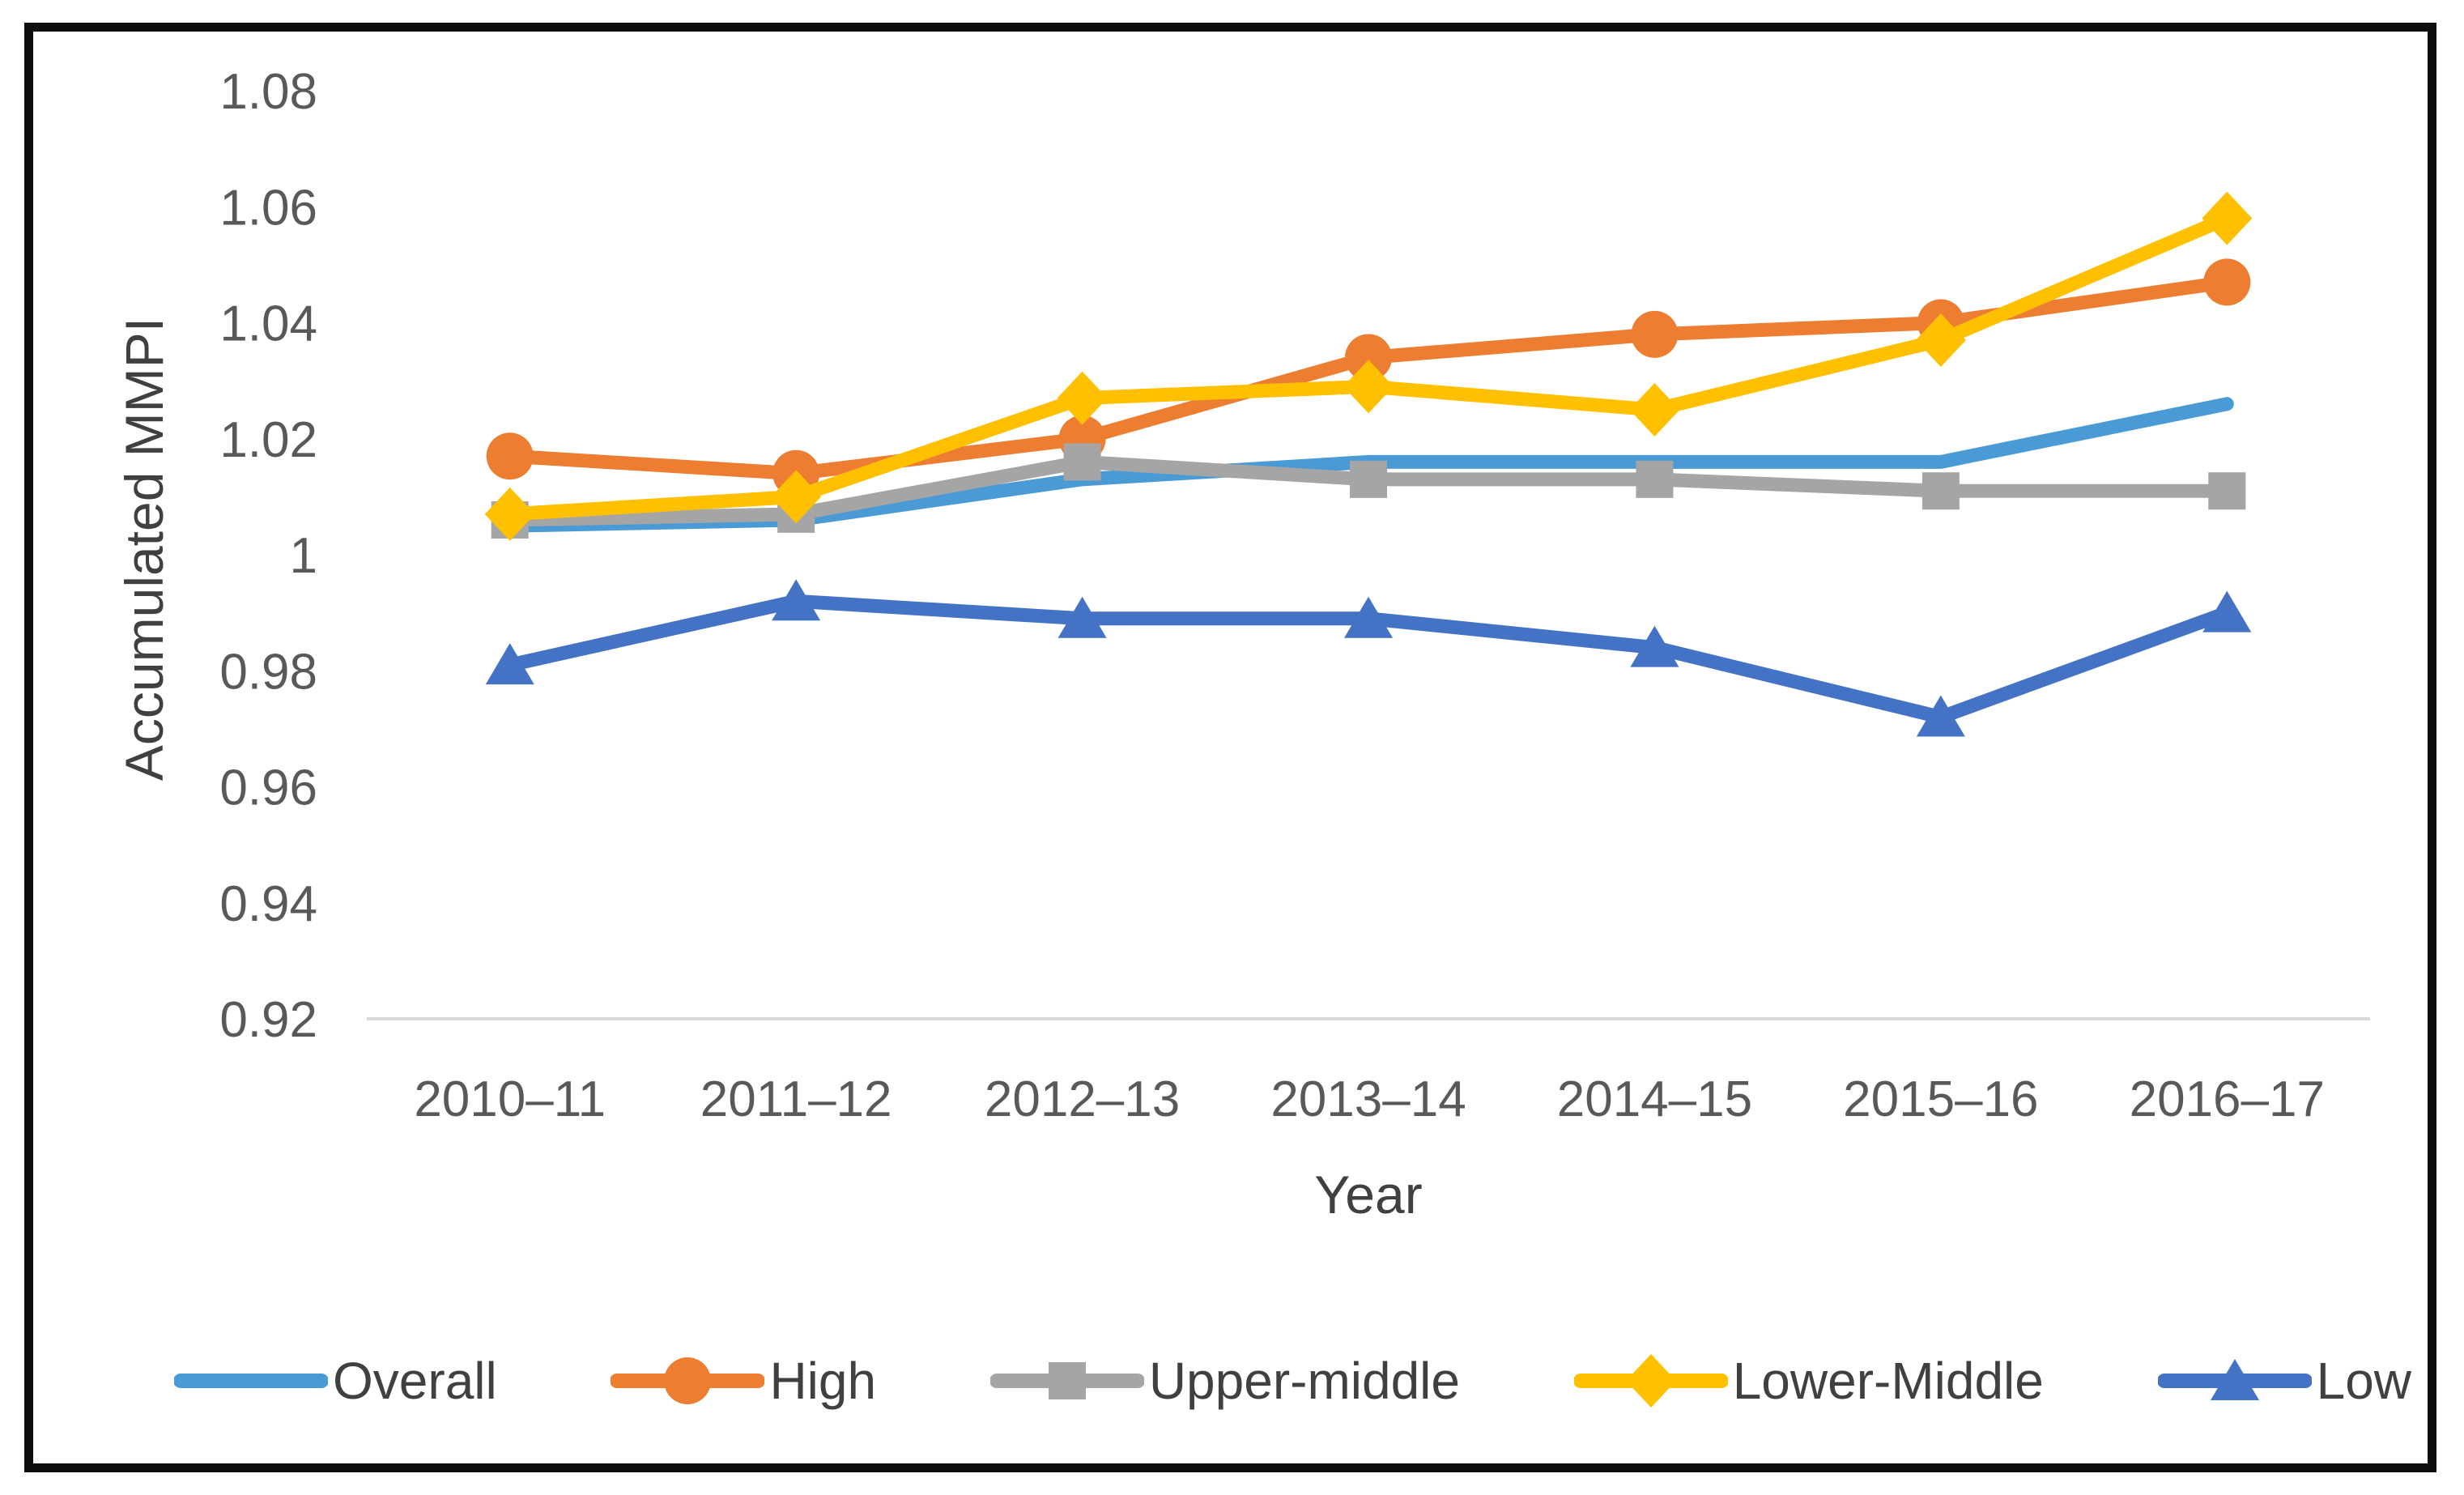 The image size is (2464, 1495). Describe the element at coordinates (1082, 1099) in the screenshot. I see `x-tick-label: 2012–13` at that location.